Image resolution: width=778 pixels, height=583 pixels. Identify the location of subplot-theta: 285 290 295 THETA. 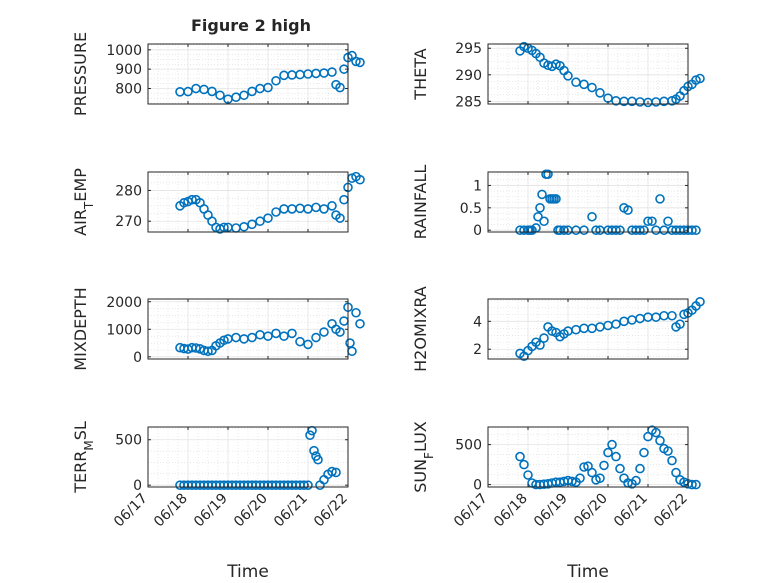
(558, 75).